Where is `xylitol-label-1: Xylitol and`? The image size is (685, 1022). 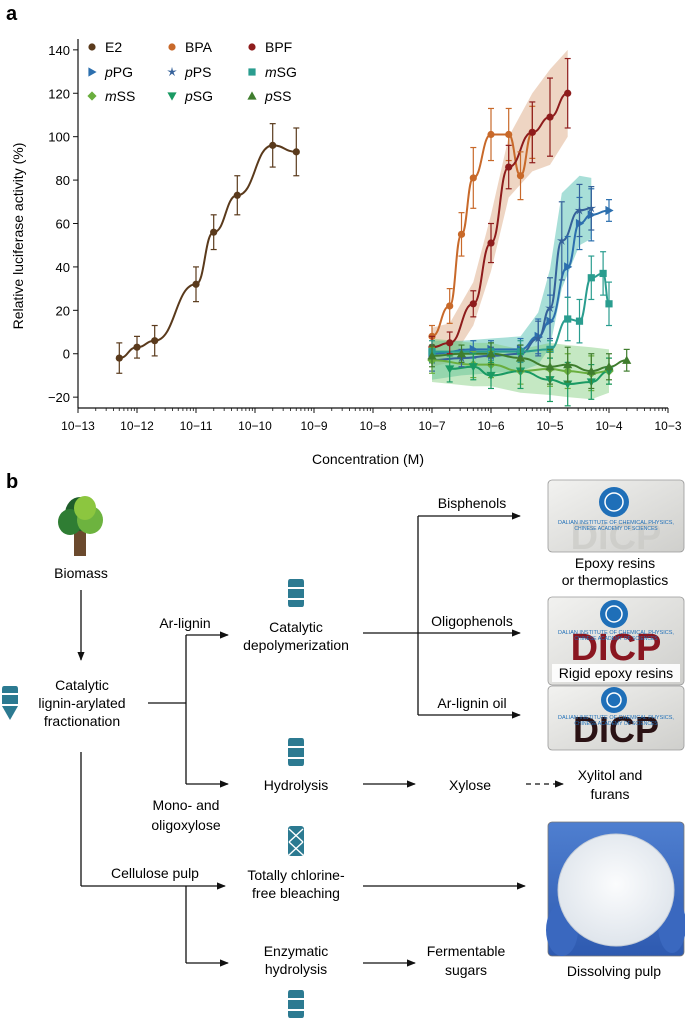
xylitol-label-1: Xylitol and is located at coordinates (610, 775).